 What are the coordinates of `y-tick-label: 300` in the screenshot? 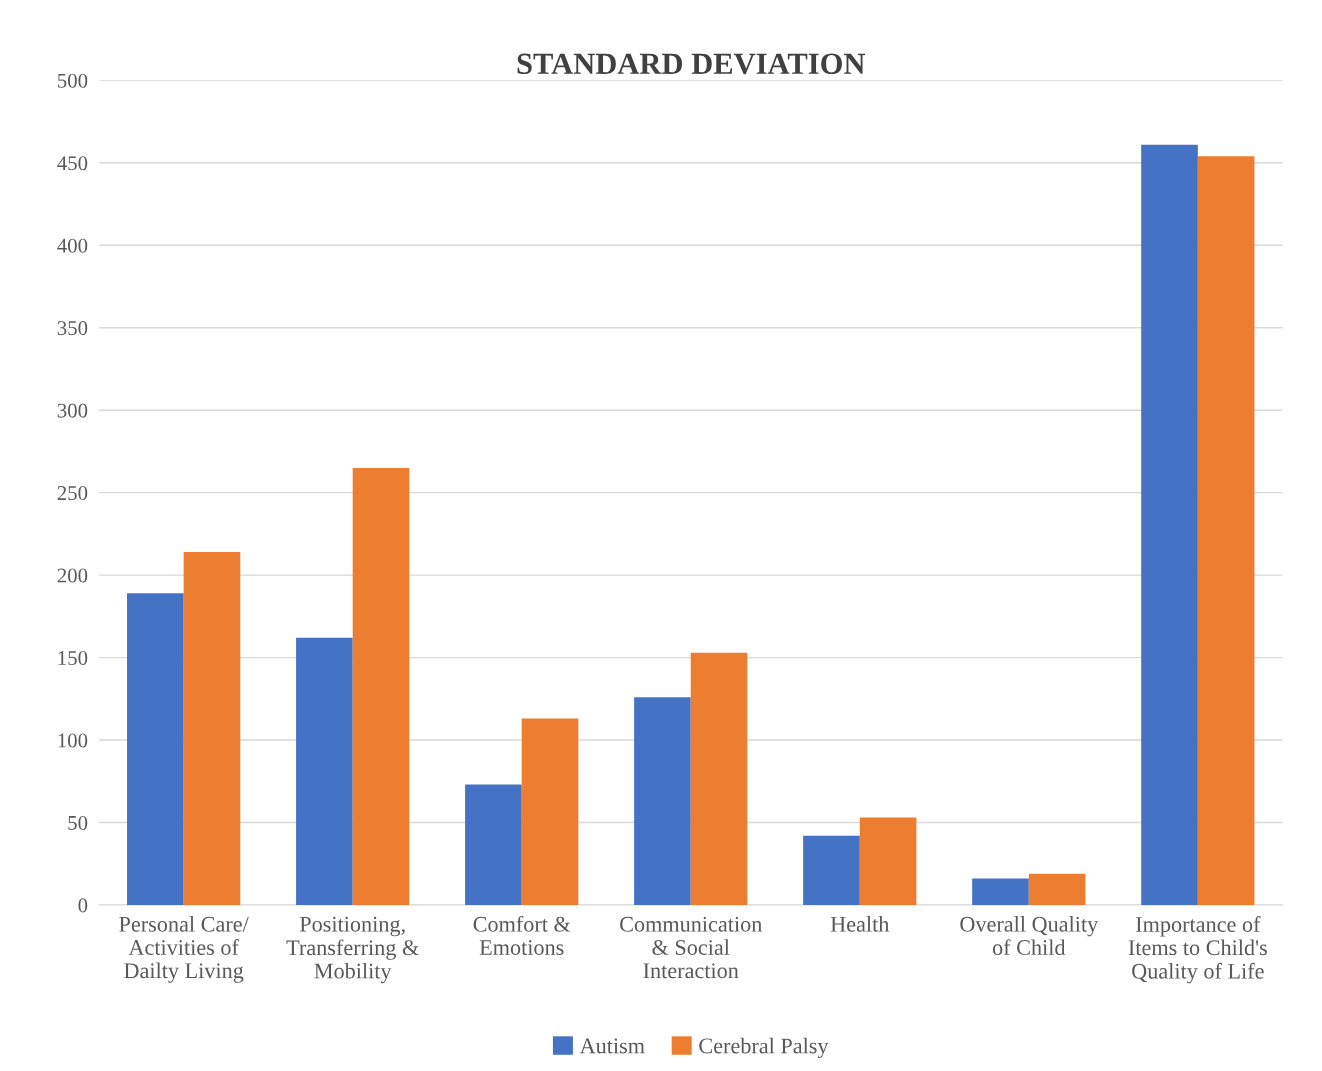 It's located at (72, 410).